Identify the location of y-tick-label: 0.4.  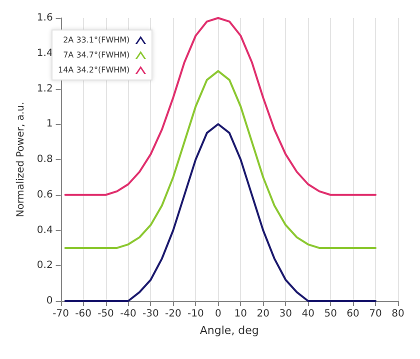
(44, 230).